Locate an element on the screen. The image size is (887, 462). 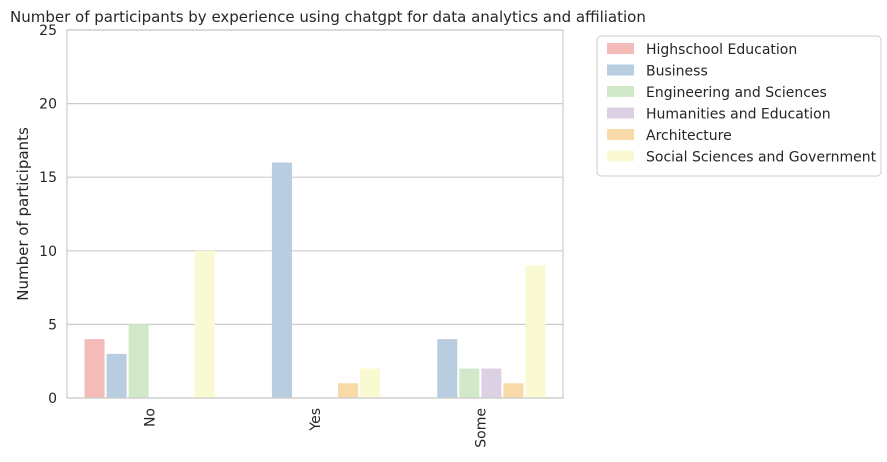
y-axis-label: Number of participants is located at coordinates (23, 214).